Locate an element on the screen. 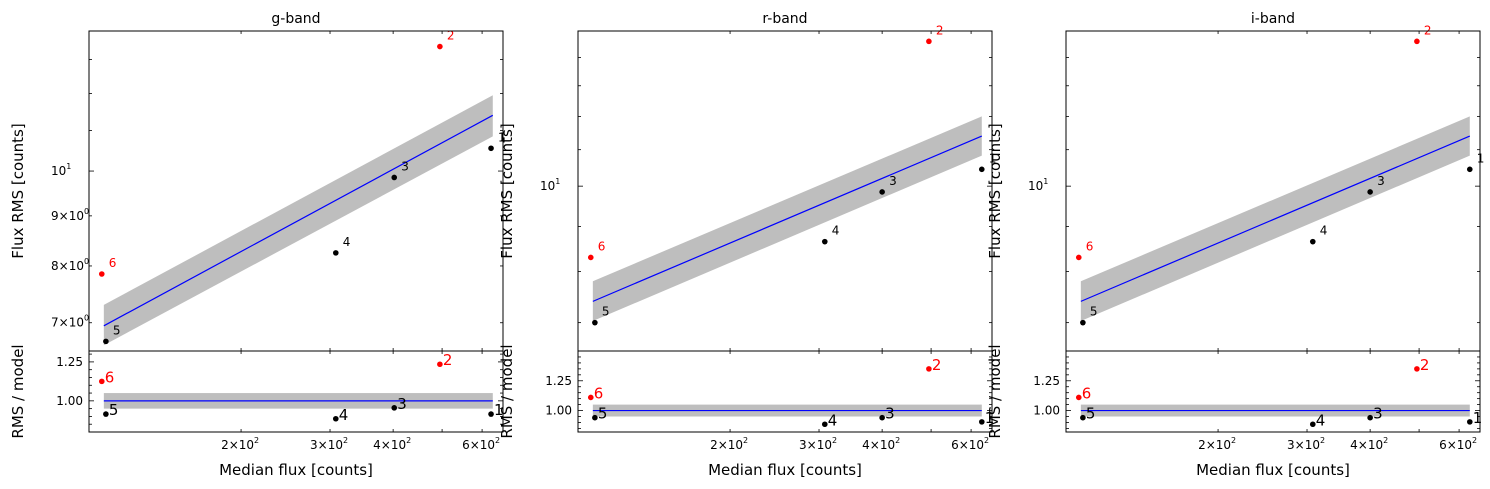  y-tick-label: 7×100 is located at coordinates (70, 322).